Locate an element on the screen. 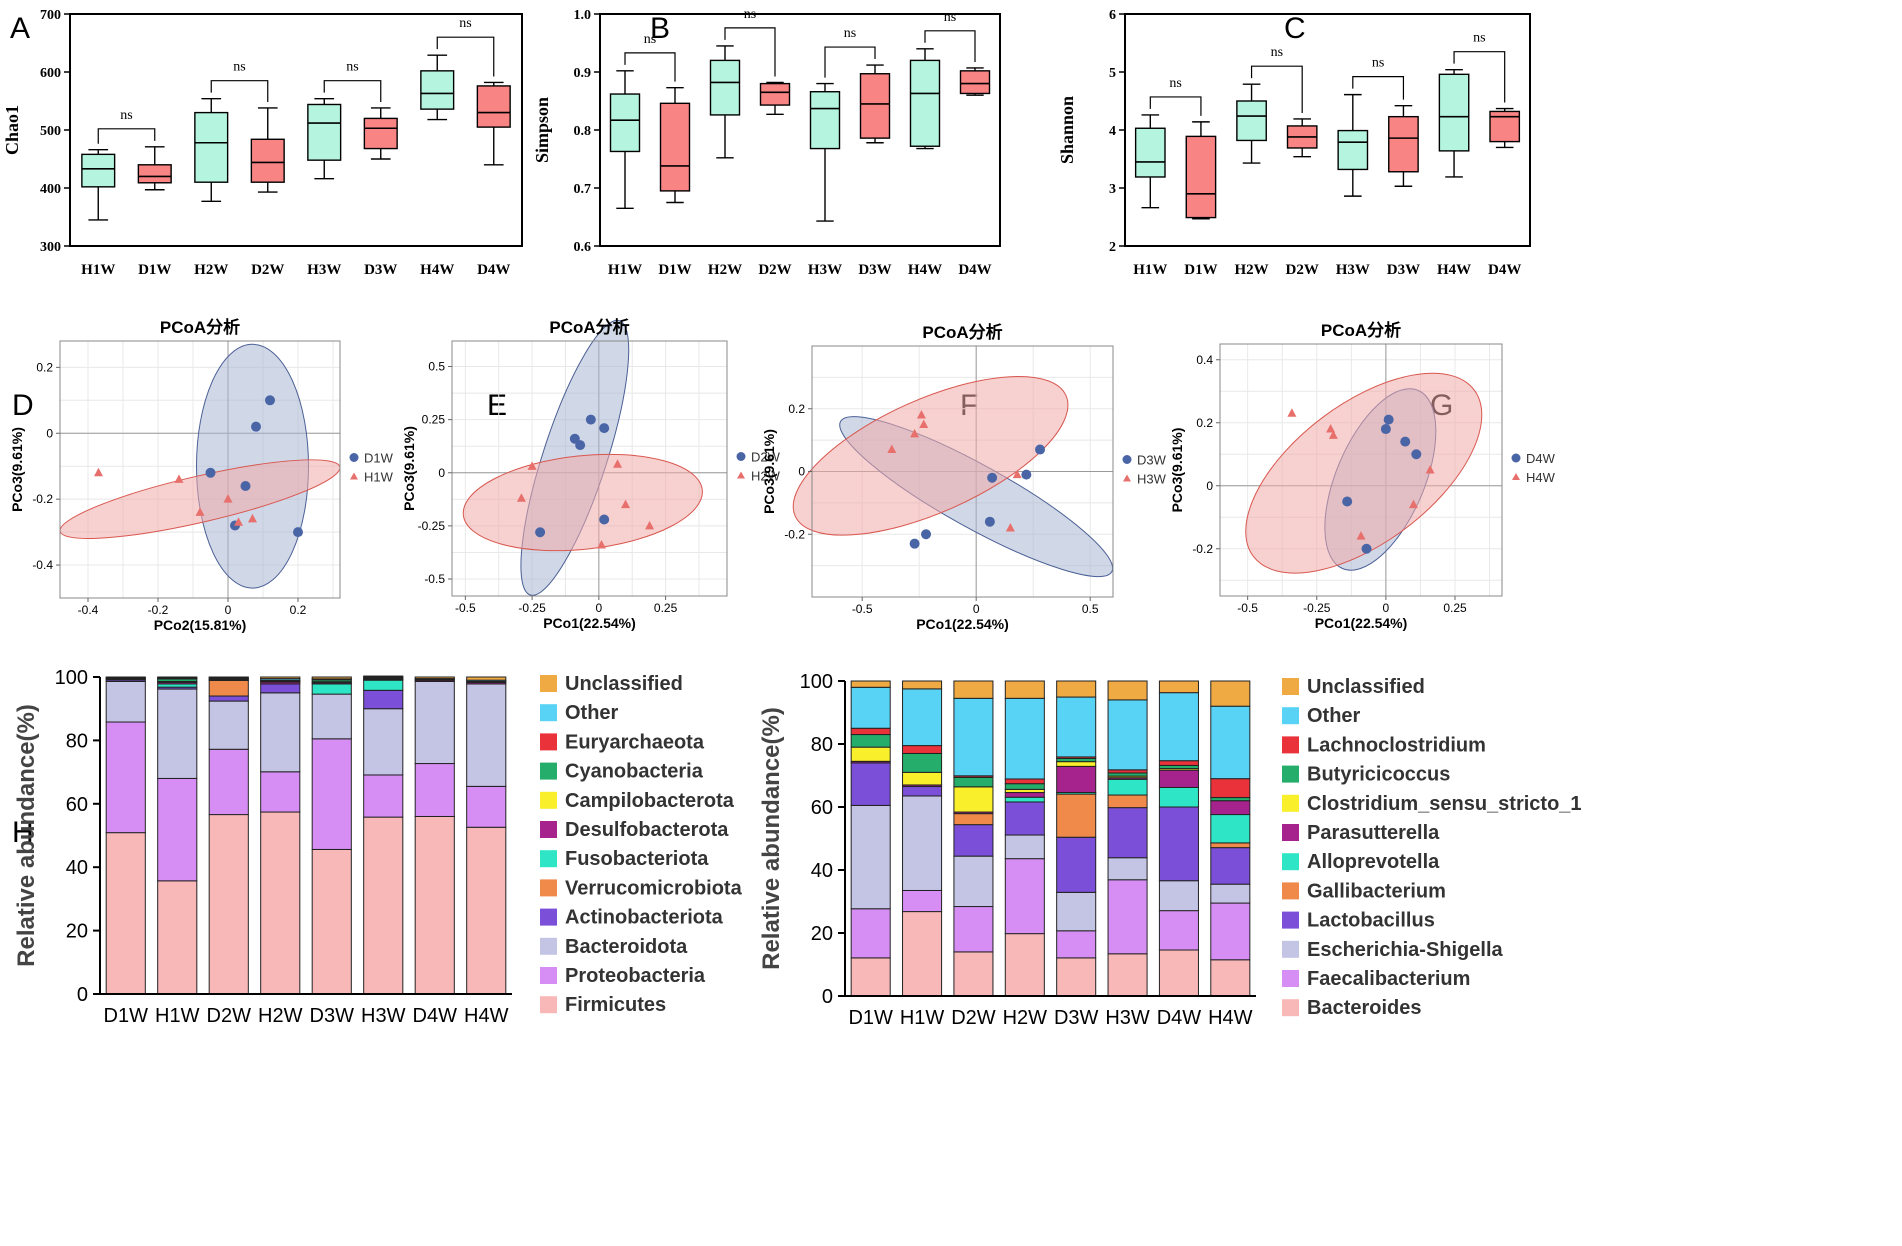 This screenshot has height=1246, width=1902. x-tick-label: -0.2 is located at coordinates (158, 610).